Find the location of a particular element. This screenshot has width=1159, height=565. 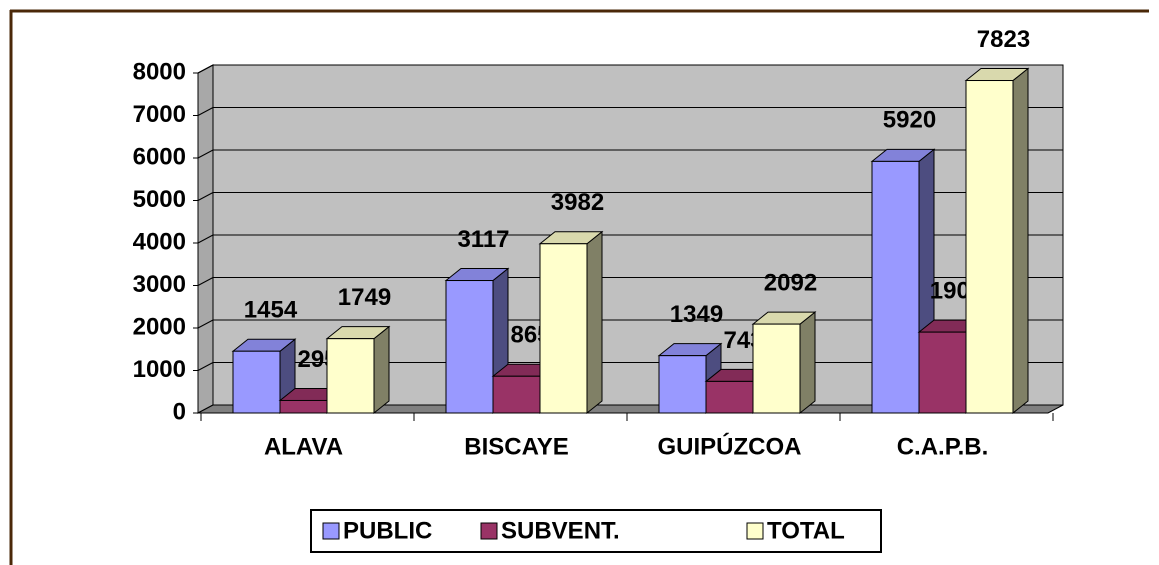

y-tick-label: 4000 is located at coordinates (159, 241).